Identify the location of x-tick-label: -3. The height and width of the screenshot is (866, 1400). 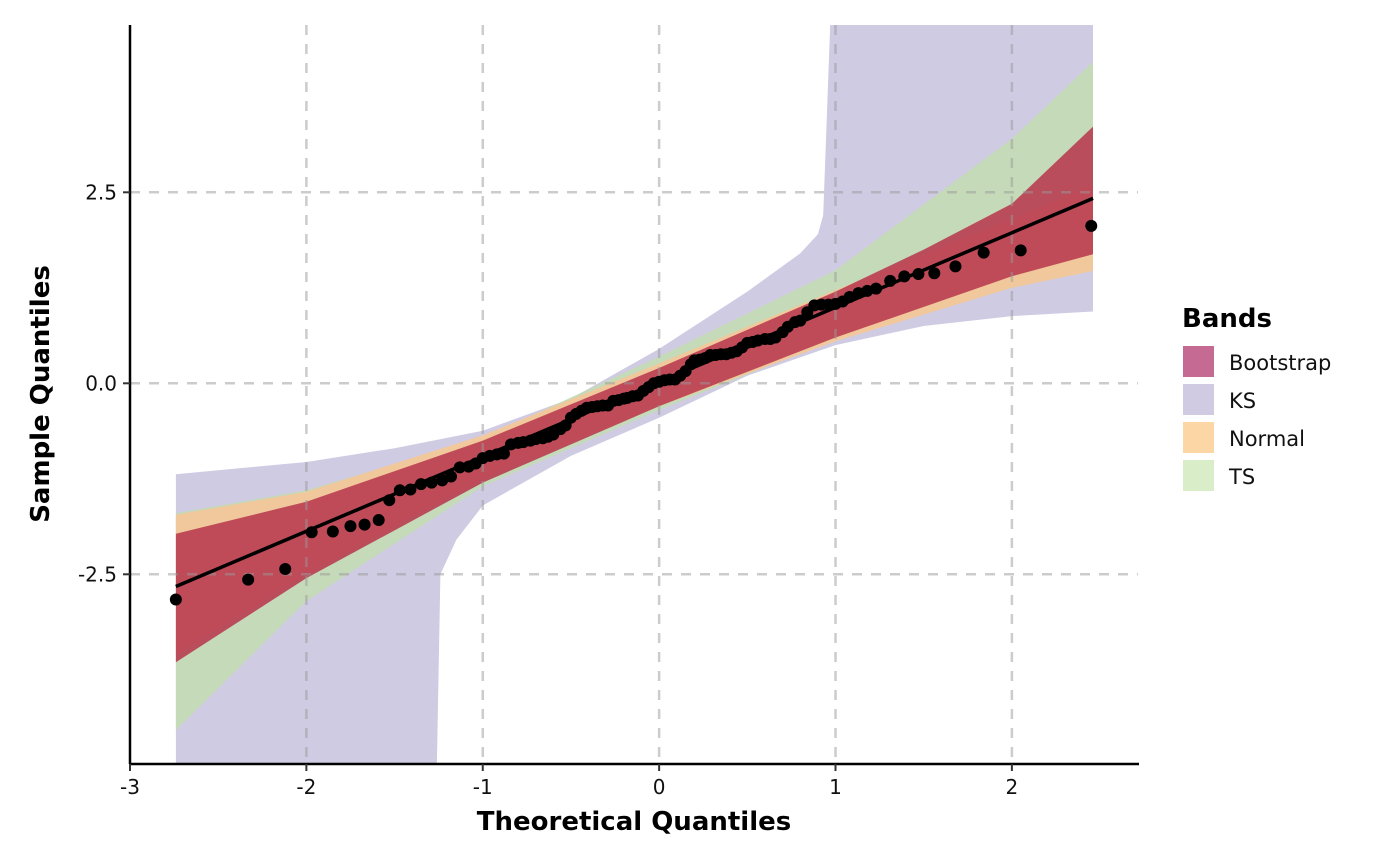
(130, 787).